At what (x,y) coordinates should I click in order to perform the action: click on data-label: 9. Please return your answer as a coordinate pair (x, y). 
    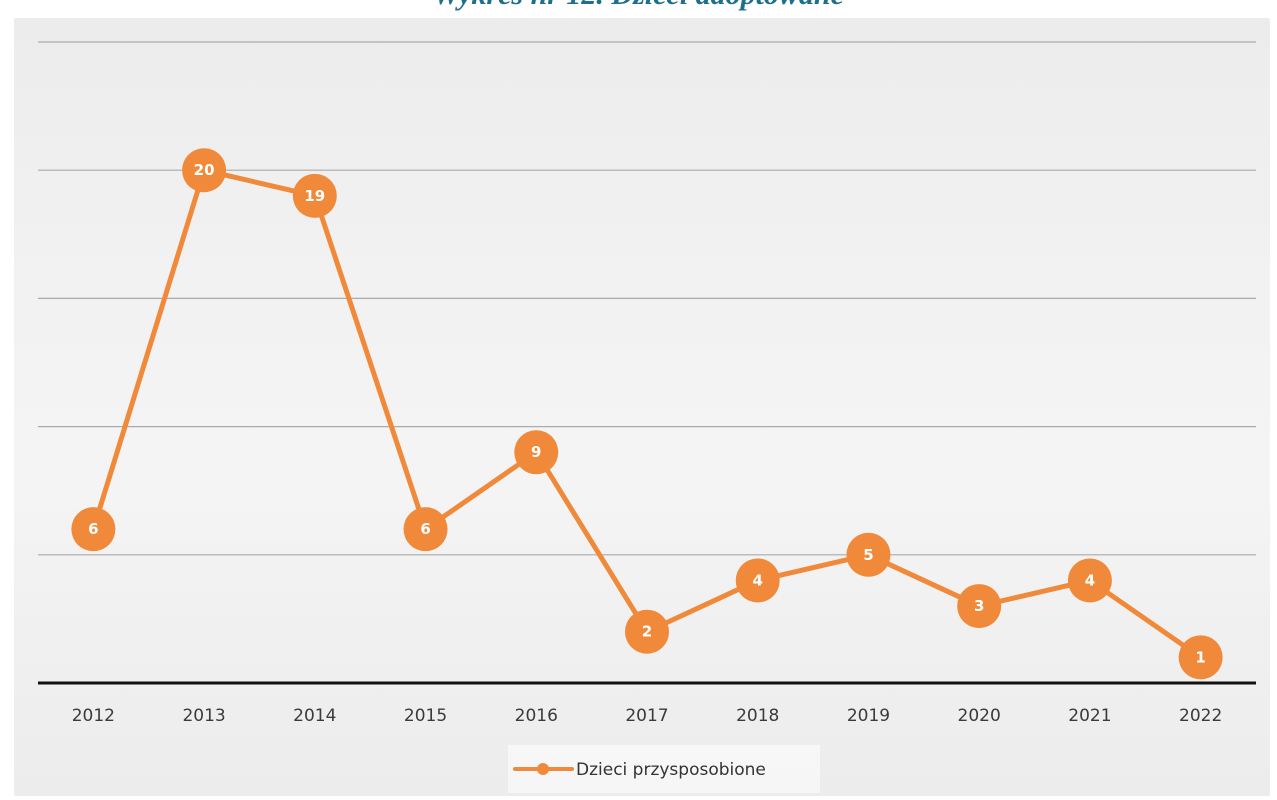
    Looking at the image, I should click on (536, 452).